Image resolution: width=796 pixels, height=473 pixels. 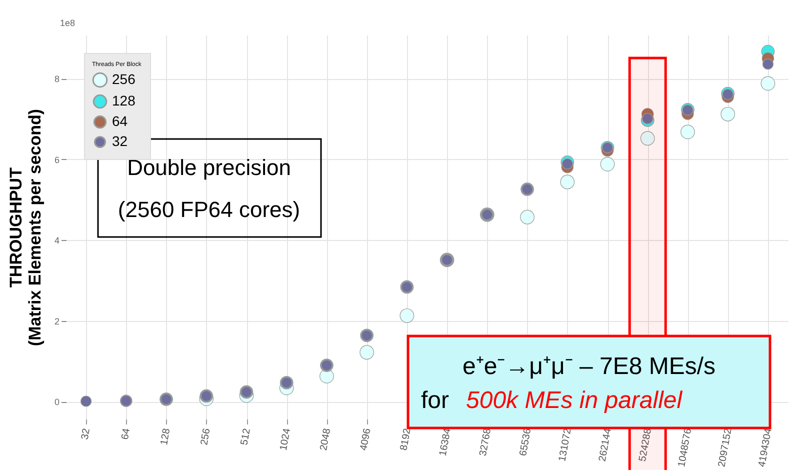 What do you see at coordinates (124, 79) in the screenshot?
I see `legend-label: 256` at bounding box center [124, 79].